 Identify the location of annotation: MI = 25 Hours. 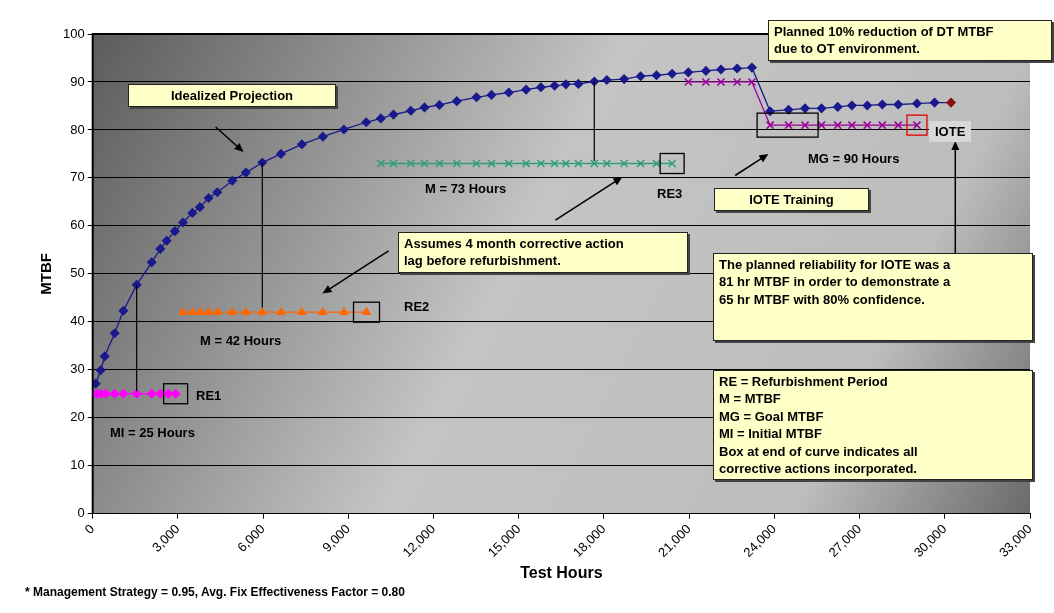
(152, 433).